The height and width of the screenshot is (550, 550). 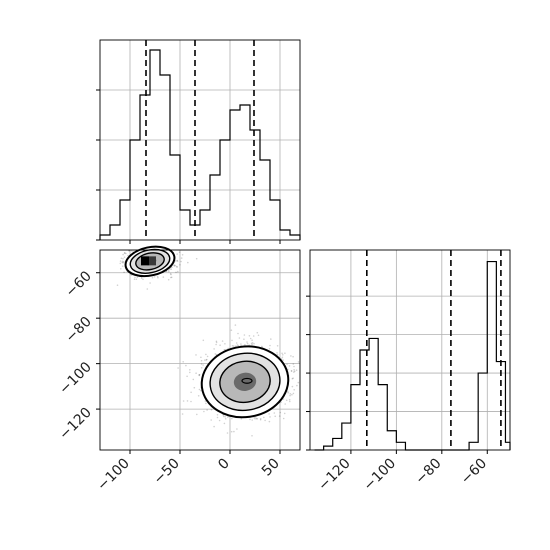 What do you see at coordinates (334, 475) in the screenshot?
I see `x-tick-label: −120` at bounding box center [334, 475].